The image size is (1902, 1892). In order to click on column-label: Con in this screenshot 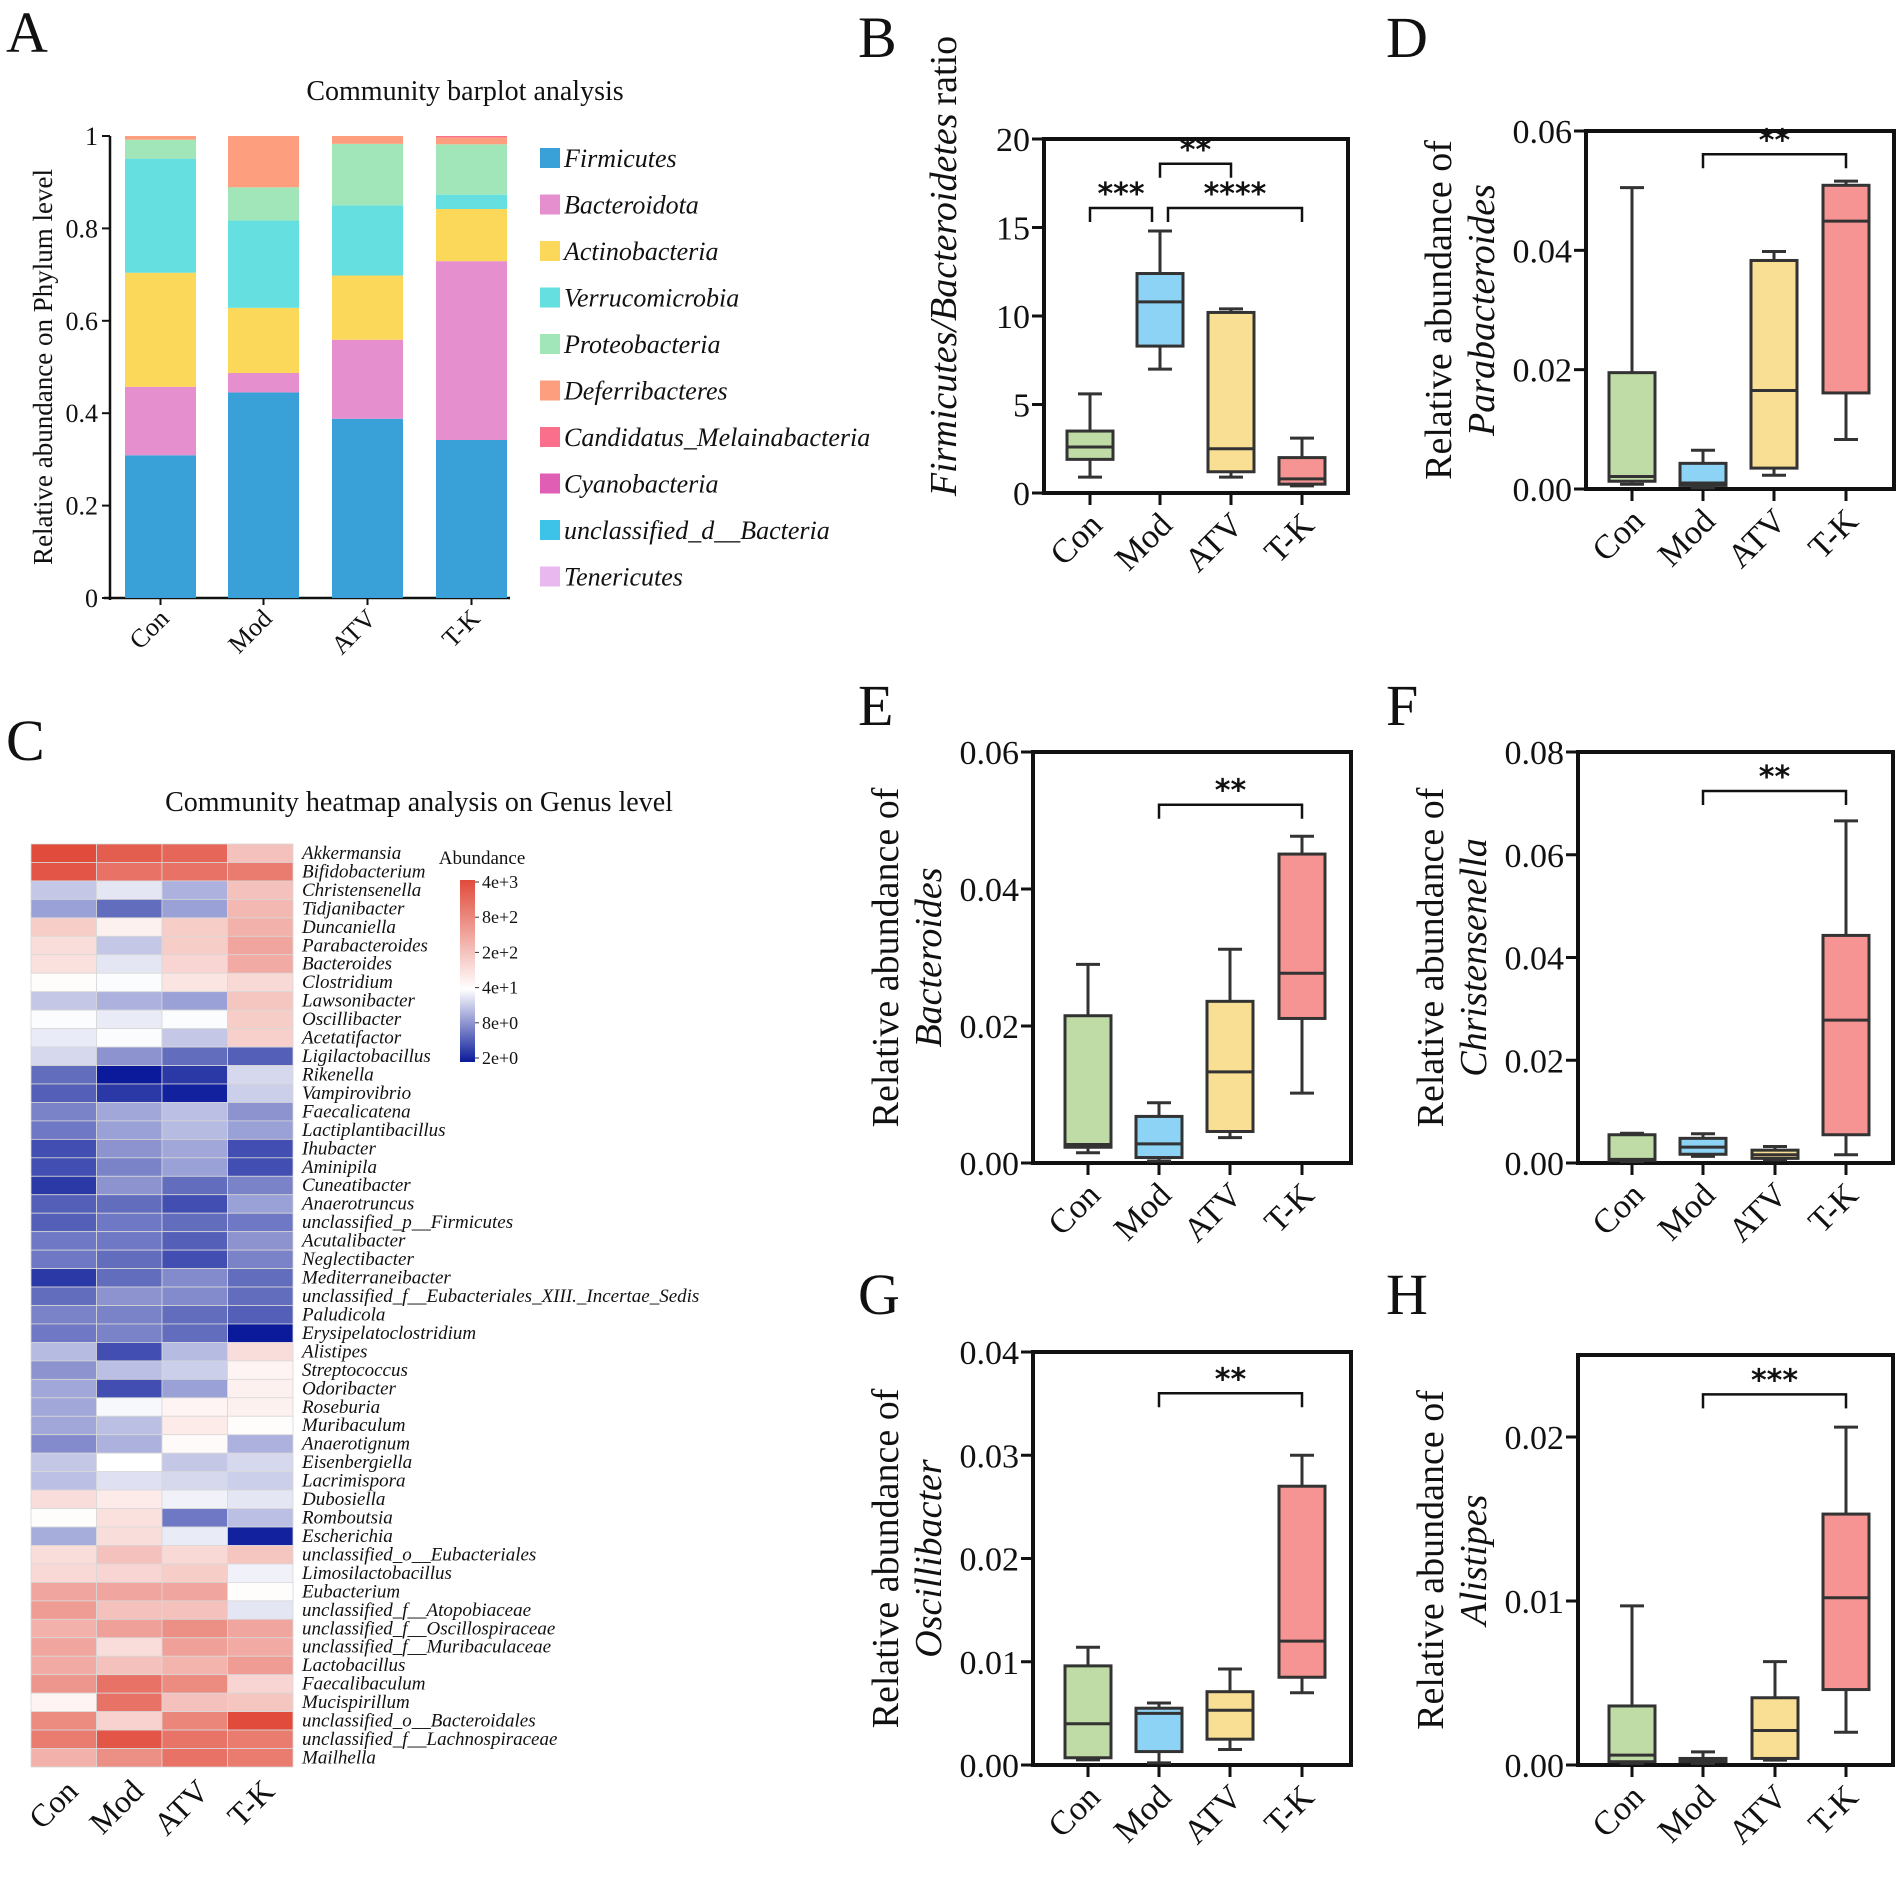, I will do `click(53, 1803)`.